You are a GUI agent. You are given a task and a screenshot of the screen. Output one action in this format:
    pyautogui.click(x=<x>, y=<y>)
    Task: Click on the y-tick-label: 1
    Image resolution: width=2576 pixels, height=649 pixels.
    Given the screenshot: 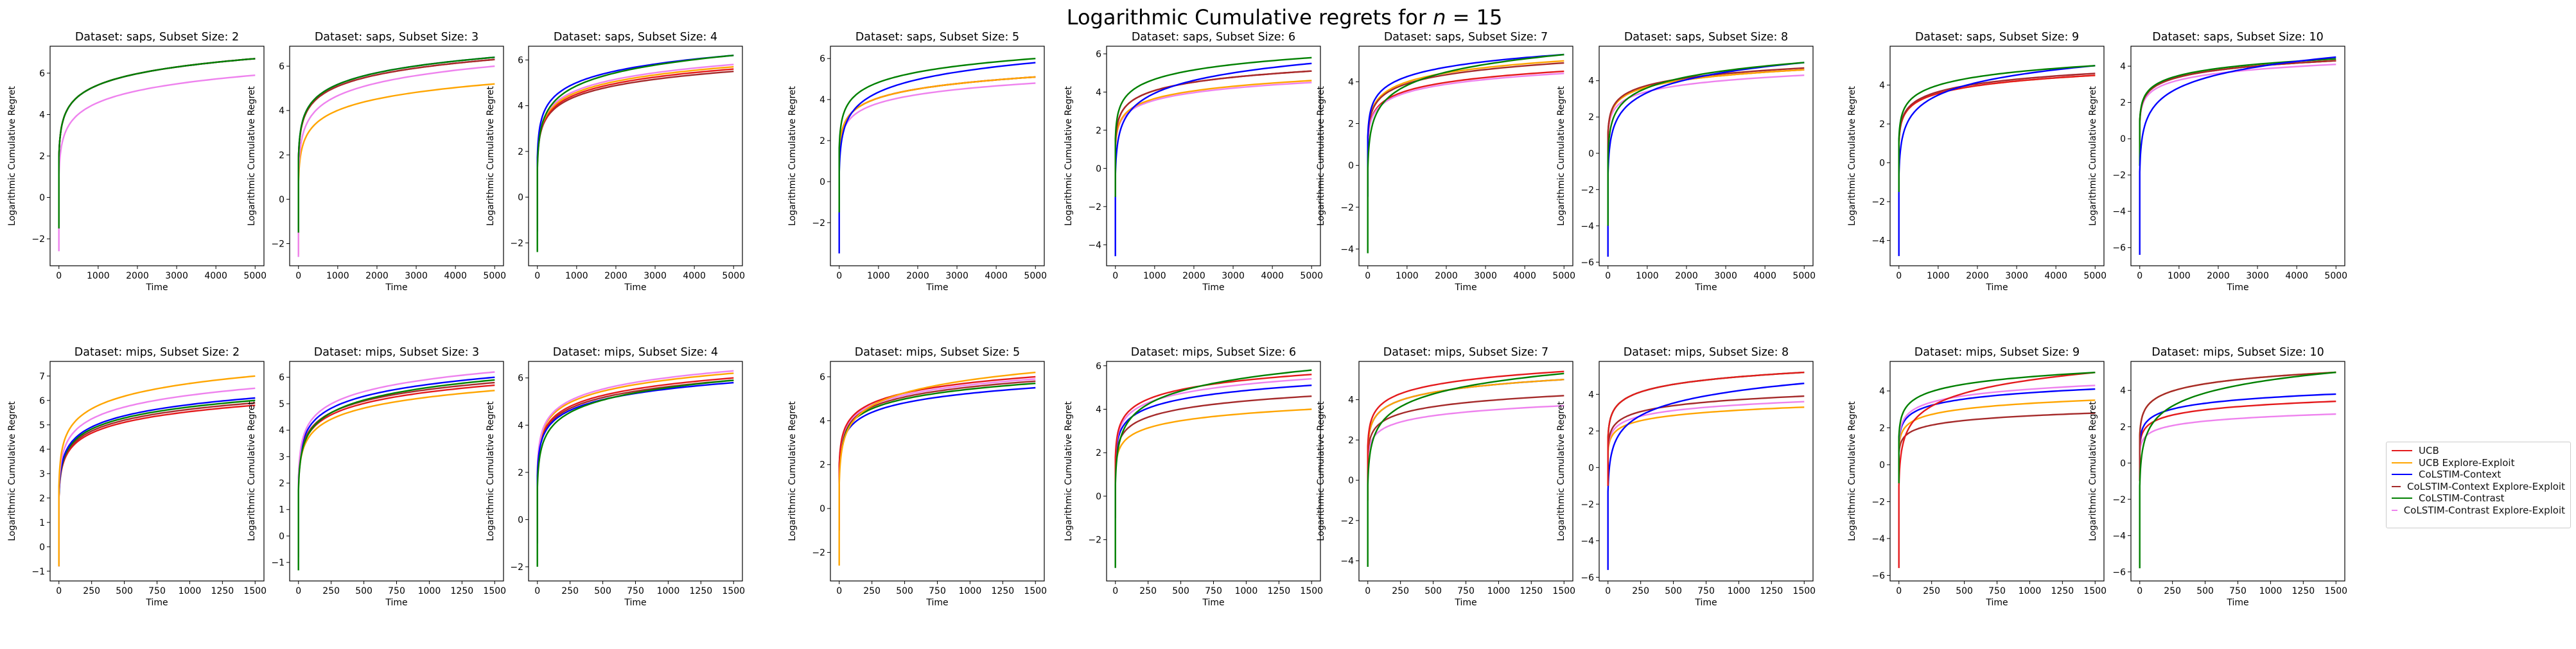 What is the action you would take?
    pyautogui.click(x=42, y=523)
    